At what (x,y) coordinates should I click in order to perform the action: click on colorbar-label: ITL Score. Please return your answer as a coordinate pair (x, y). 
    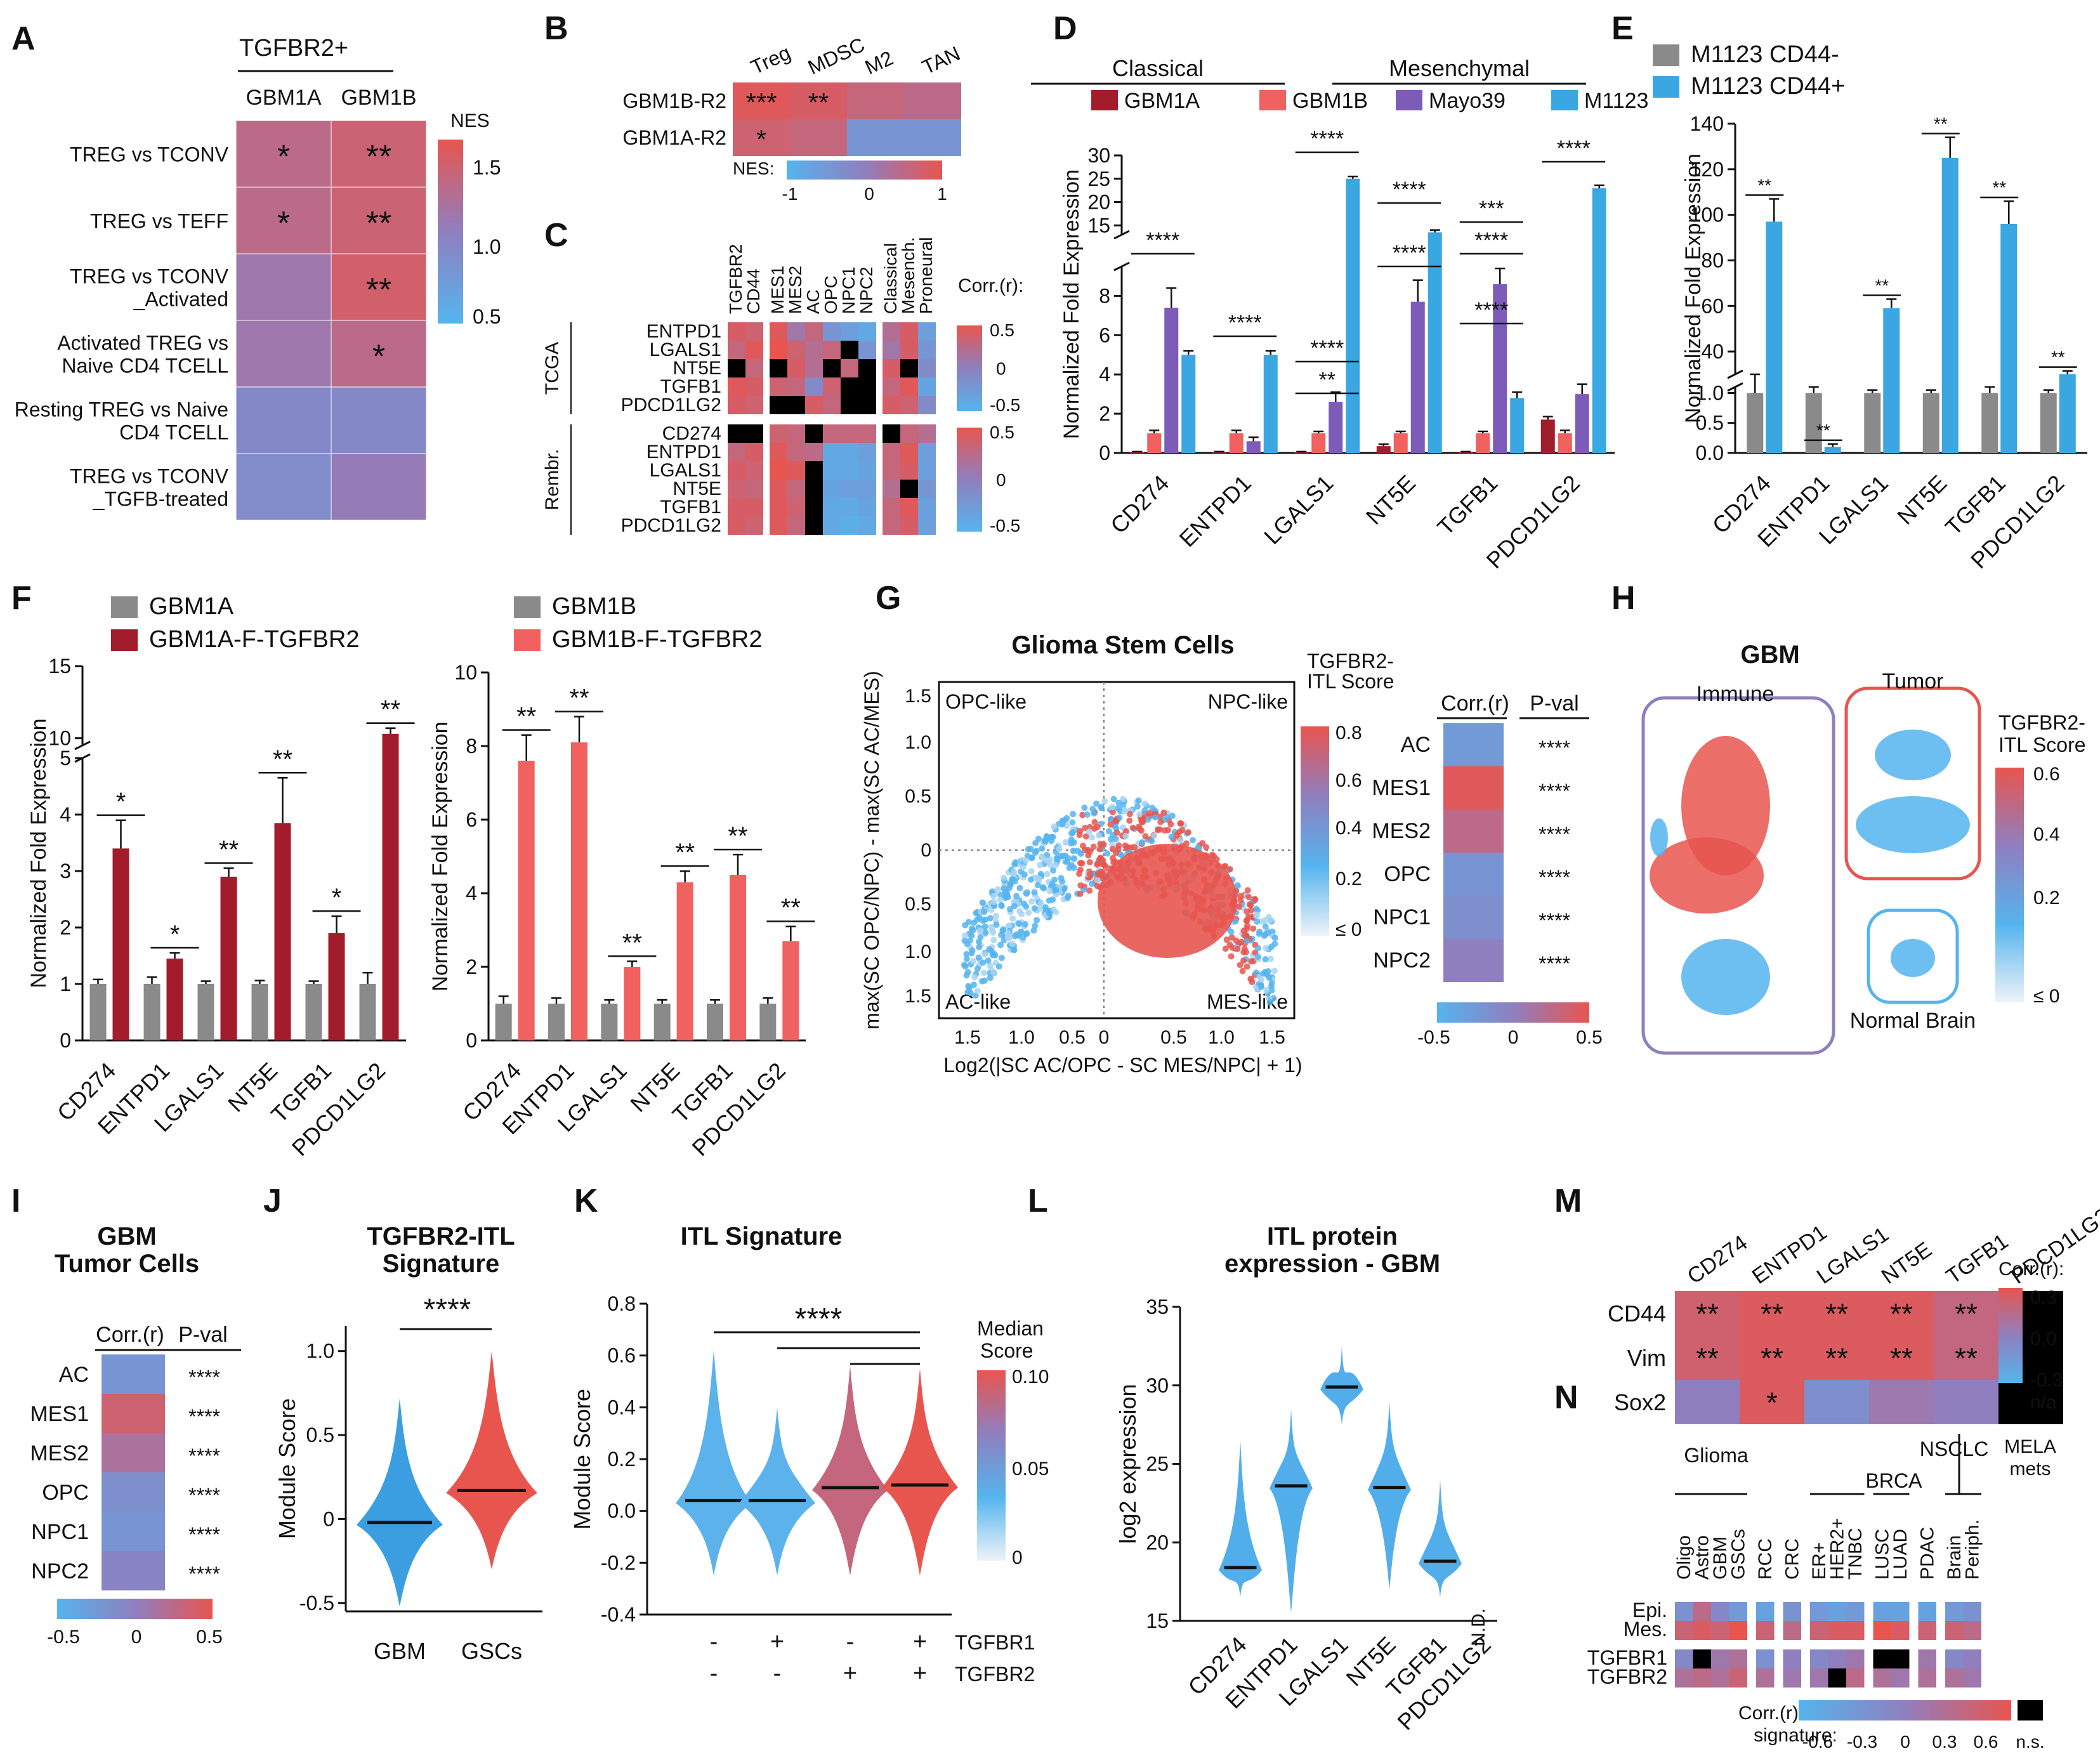
    Looking at the image, I should click on (2042, 745).